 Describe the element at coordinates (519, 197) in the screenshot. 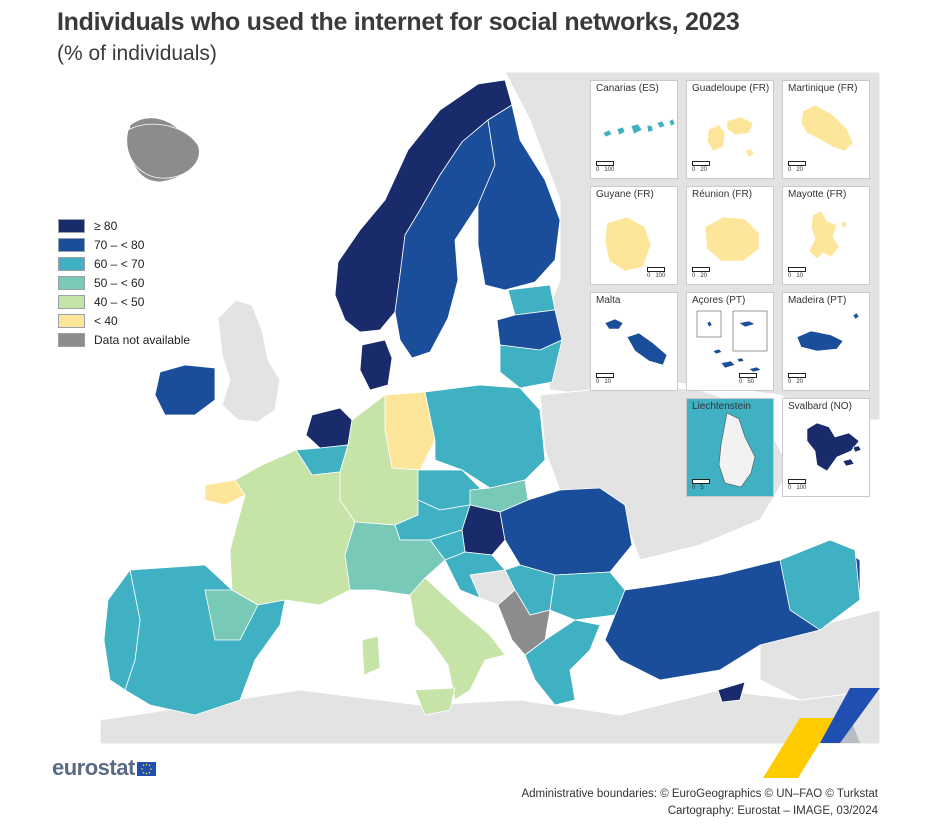

I see `region-finland` at that location.